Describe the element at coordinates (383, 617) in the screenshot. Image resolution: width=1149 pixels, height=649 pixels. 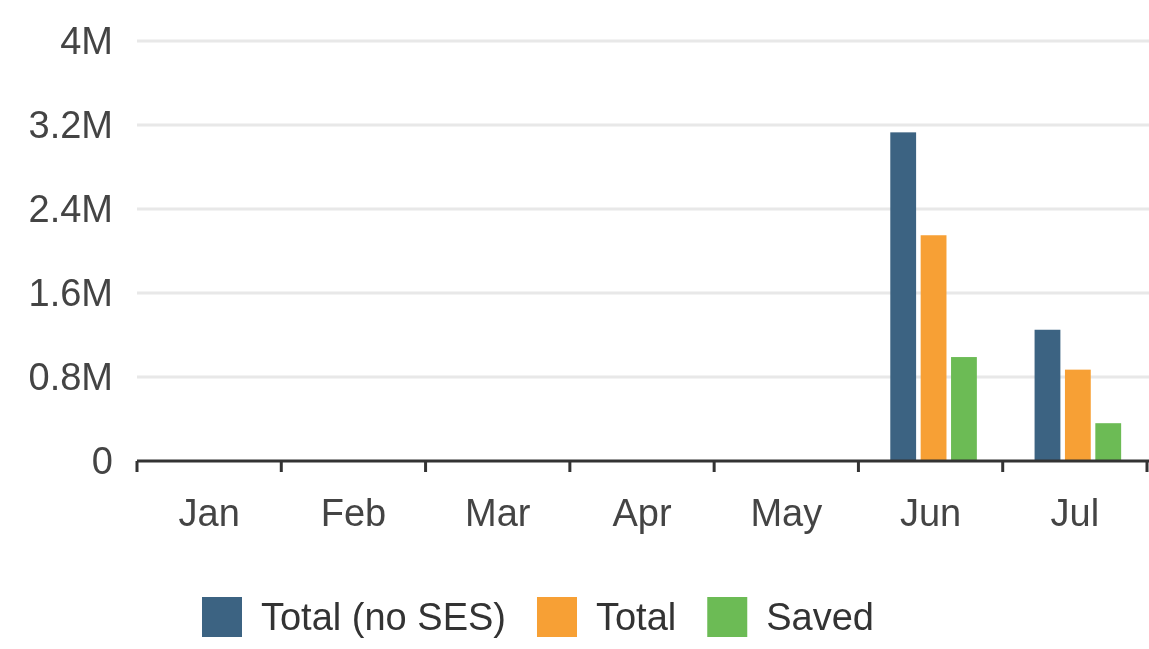
I see `legend-label: Total (no SES)` at that location.